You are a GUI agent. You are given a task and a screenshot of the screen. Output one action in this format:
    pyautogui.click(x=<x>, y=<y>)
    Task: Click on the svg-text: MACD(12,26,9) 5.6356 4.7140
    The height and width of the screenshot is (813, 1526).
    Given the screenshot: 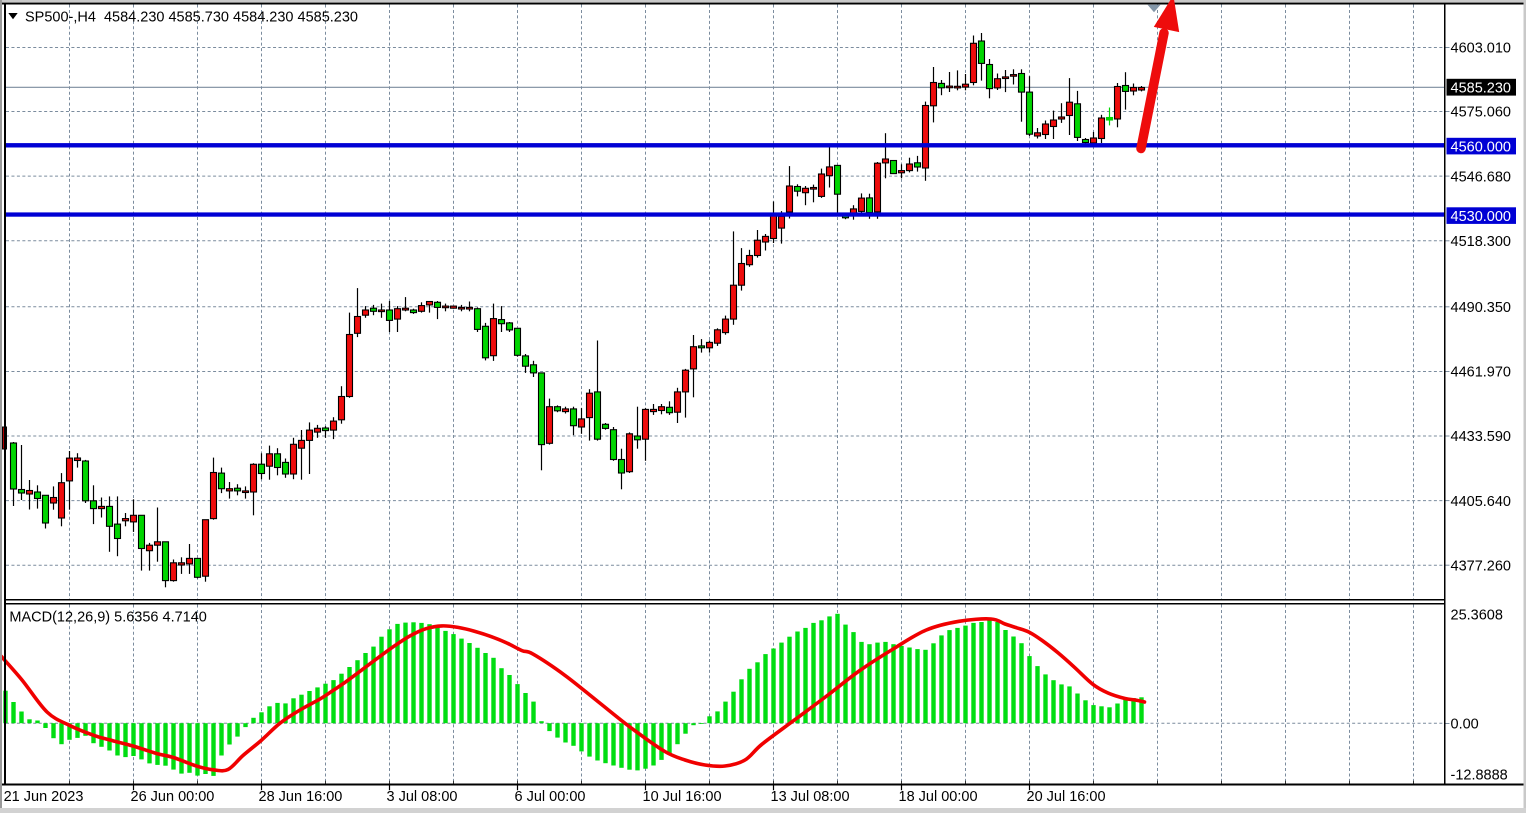 What is the action you would take?
    pyautogui.click(x=108, y=618)
    